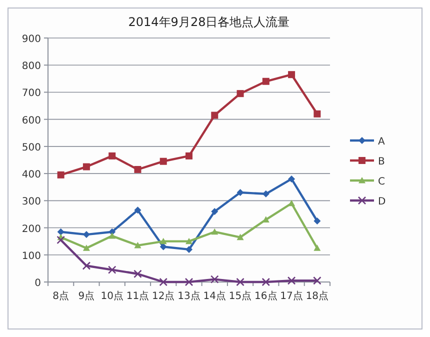 The image size is (430, 337). What do you see at coordinates (189, 296) in the screenshot?
I see `x-tick-label: 13点` at bounding box center [189, 296].